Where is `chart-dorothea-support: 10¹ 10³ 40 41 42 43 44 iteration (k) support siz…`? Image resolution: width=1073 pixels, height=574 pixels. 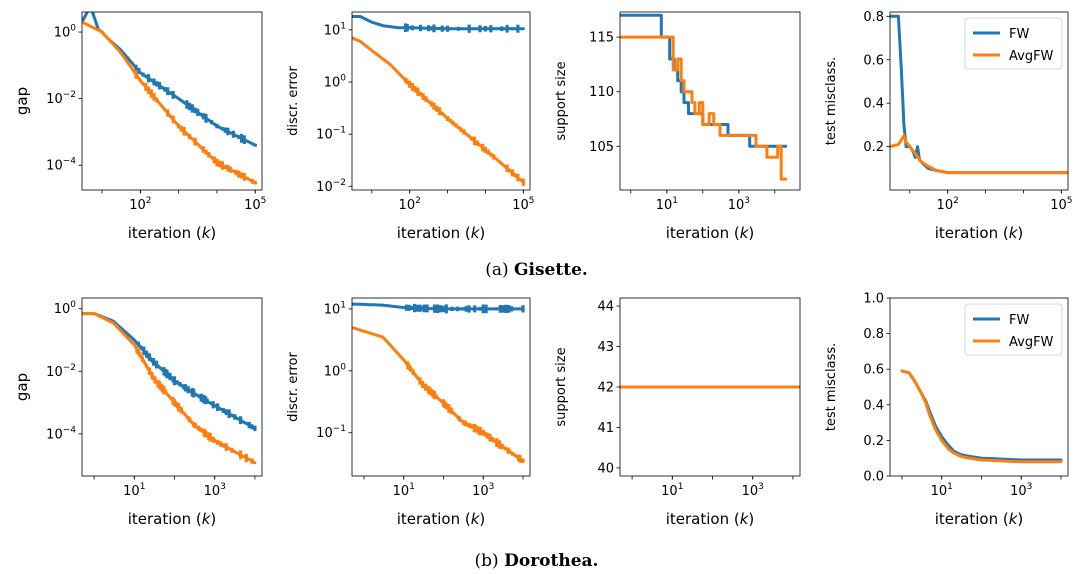 chart-dorothea-support: 10¹ 10³ 40 41 42 43 44 iteration (k) support siz… is located at coordinates (677, 412).